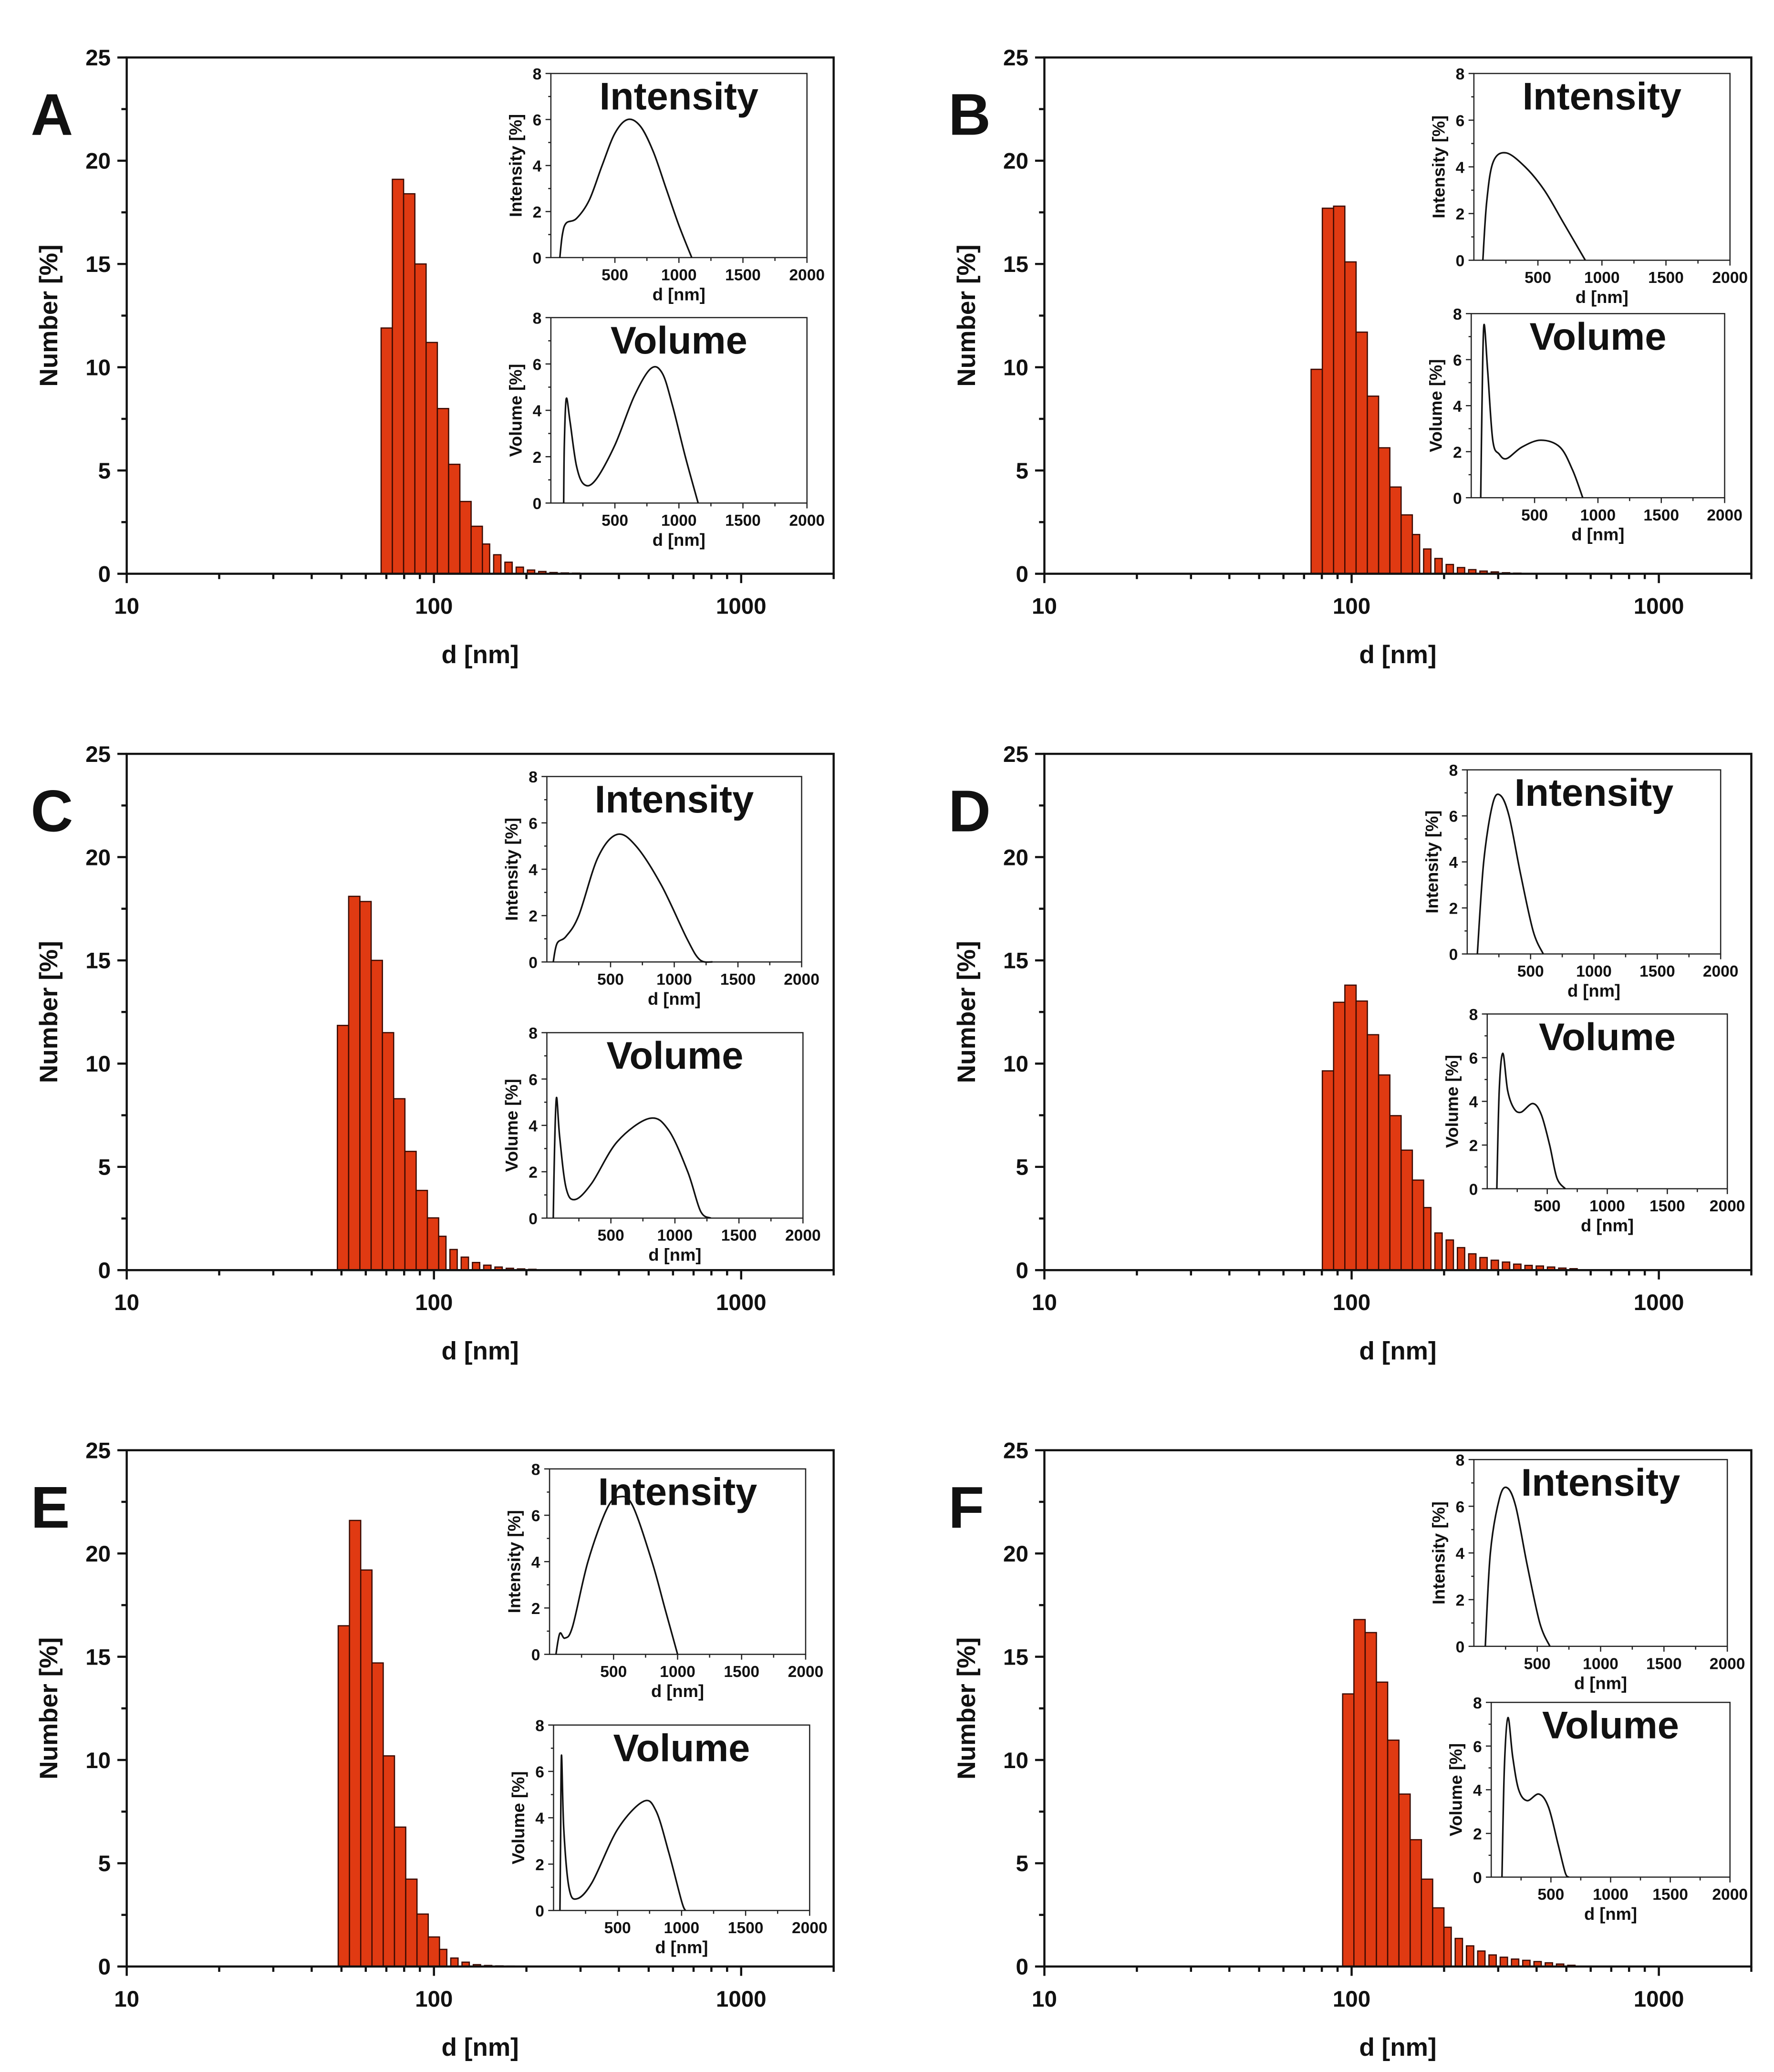 The height and width of the screenshot is (2072, 1774). Describe the element at coordinates (52, 115) in the screenshot. I see `panel-letter: A` at that location.